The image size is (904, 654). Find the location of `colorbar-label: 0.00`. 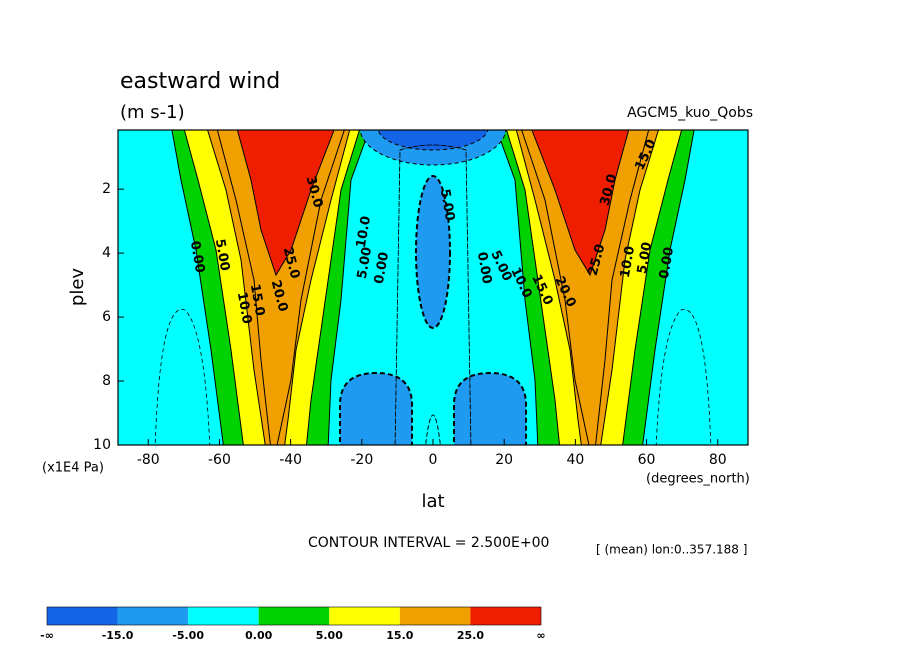

colorbar-label: 0.00 is located at coordinates (258, 635).